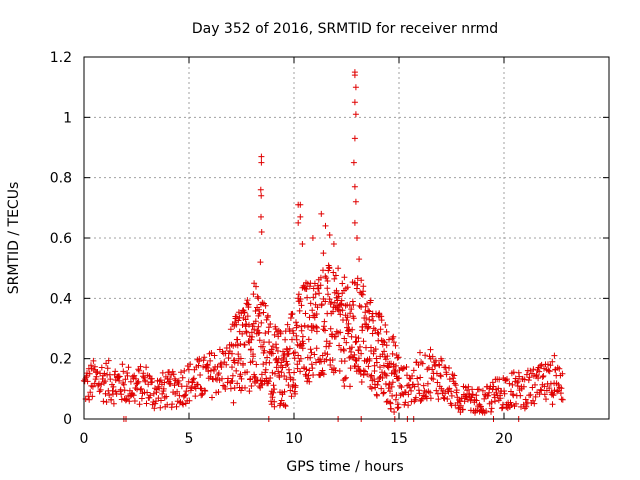 The width and height of the screenshot is (640, 480). I want to click on y-tick-label: 1.2, so click(61, 58).